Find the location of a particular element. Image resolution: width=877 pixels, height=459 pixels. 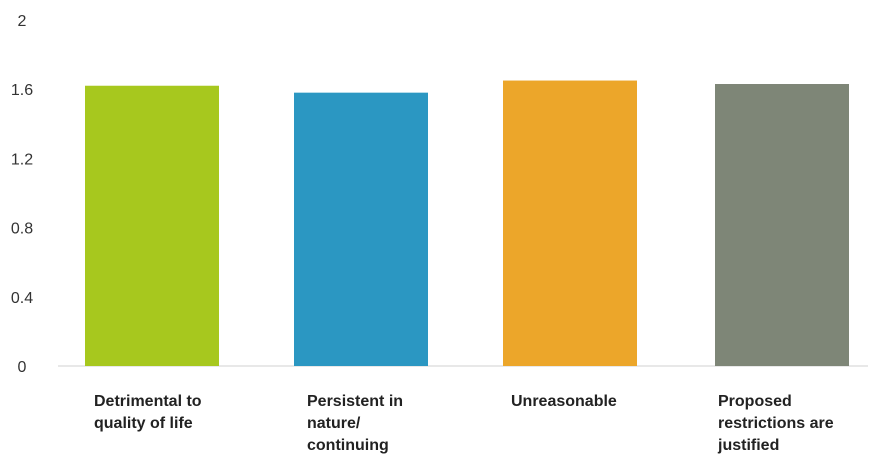

x-category-label-line: Persistent in is located at coordinates (355, 401).